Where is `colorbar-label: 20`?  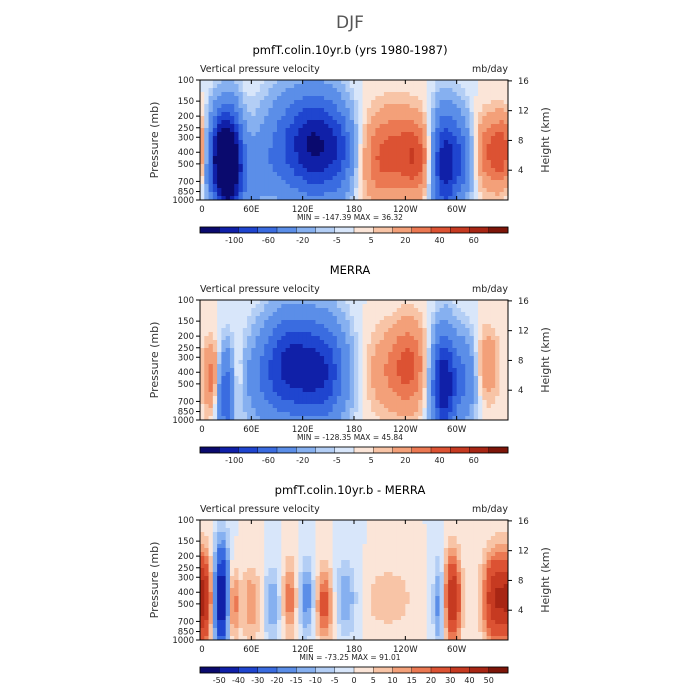
colorbar-label: 20 is located at coordinates (405, 240).